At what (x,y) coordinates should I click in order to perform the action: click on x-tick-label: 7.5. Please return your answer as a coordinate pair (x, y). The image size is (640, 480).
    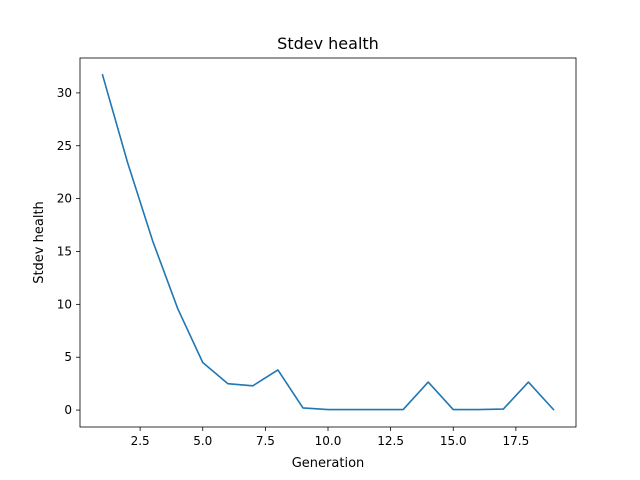
    Looking at the image, I should click on (265, 441).